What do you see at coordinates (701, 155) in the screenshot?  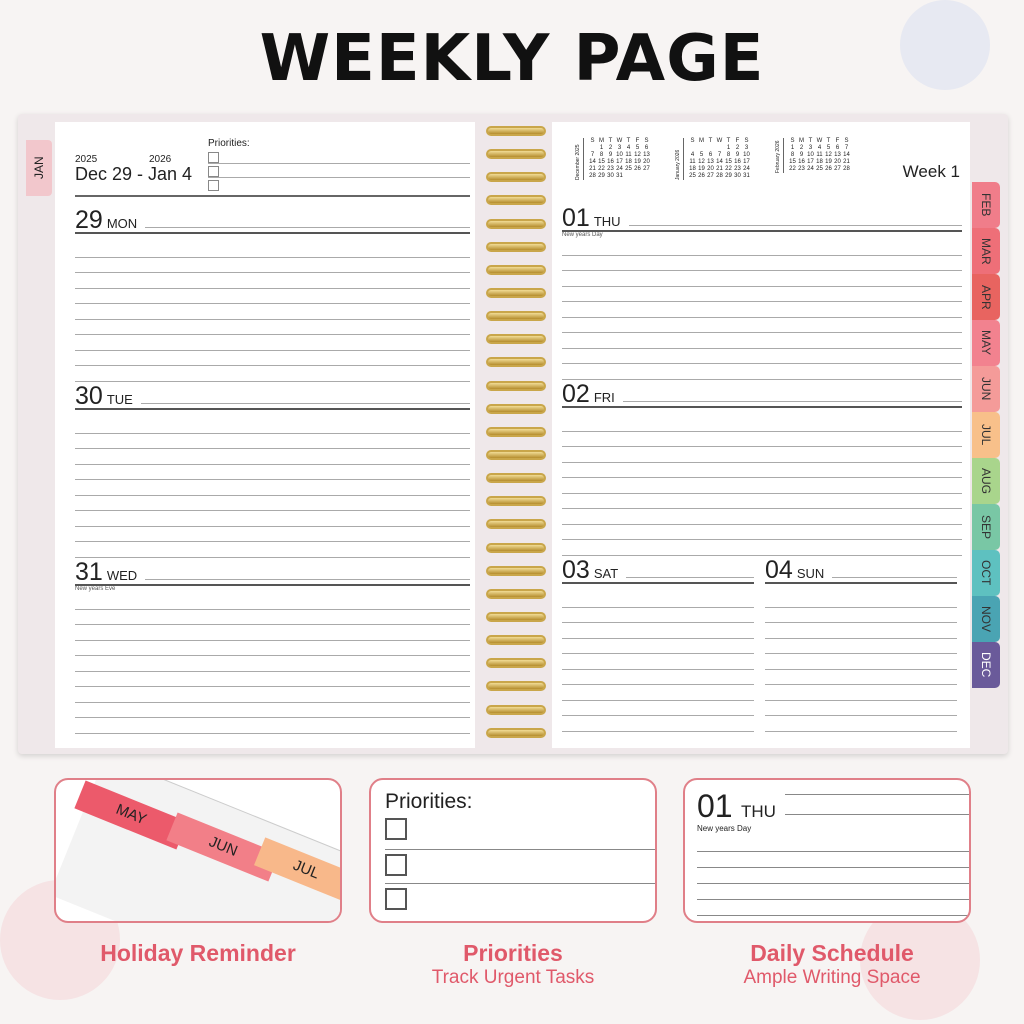 I see `mini-calendar-day: 5` at bounding box center [701, 155].